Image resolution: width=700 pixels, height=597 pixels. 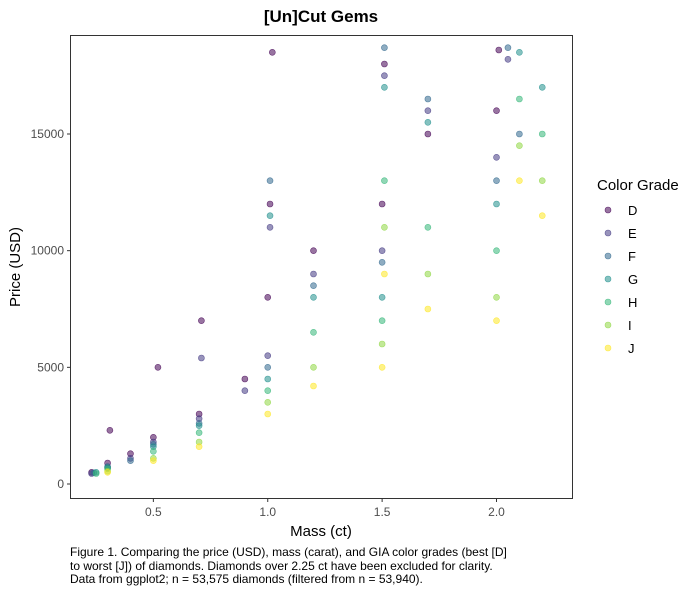 What do you see at coordinates (633, 279) in the screenshot?
I see `legend-label: G` at bounding box center [633, 279].